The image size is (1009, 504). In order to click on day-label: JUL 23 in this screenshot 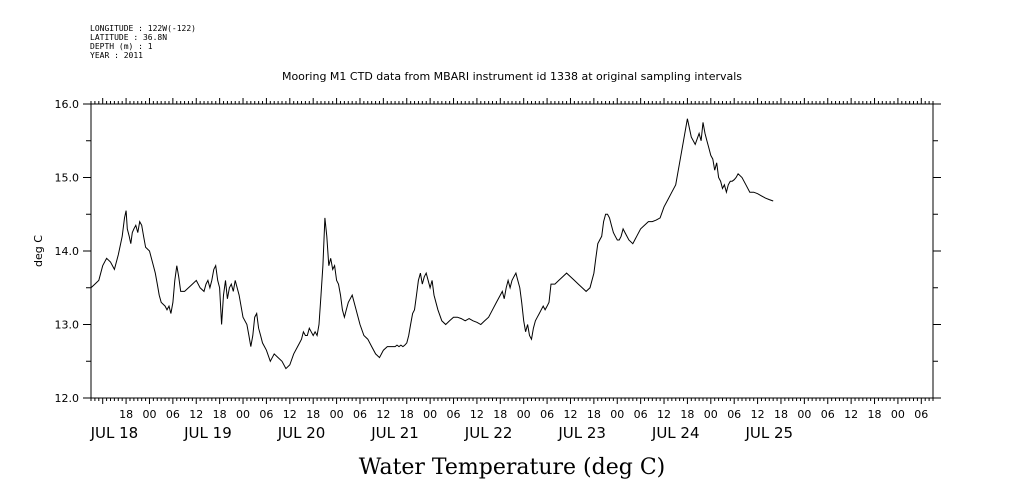, I will do `click(581, 433)`.